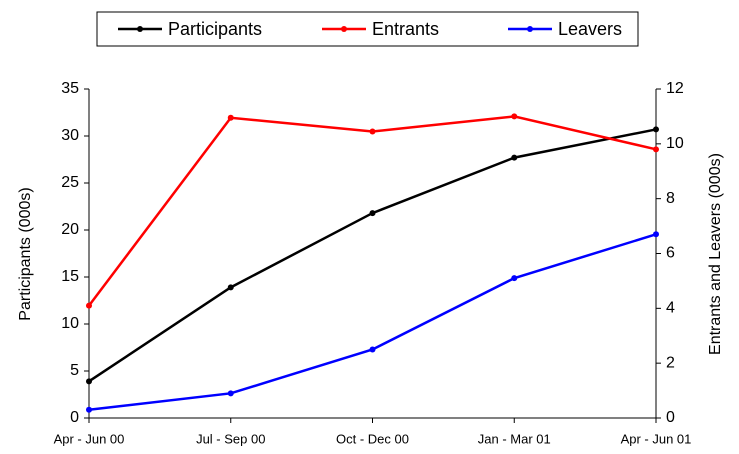 This screenshot has height=454, width=739. I want to click on y-tick-label: 35, so click(70, 88).